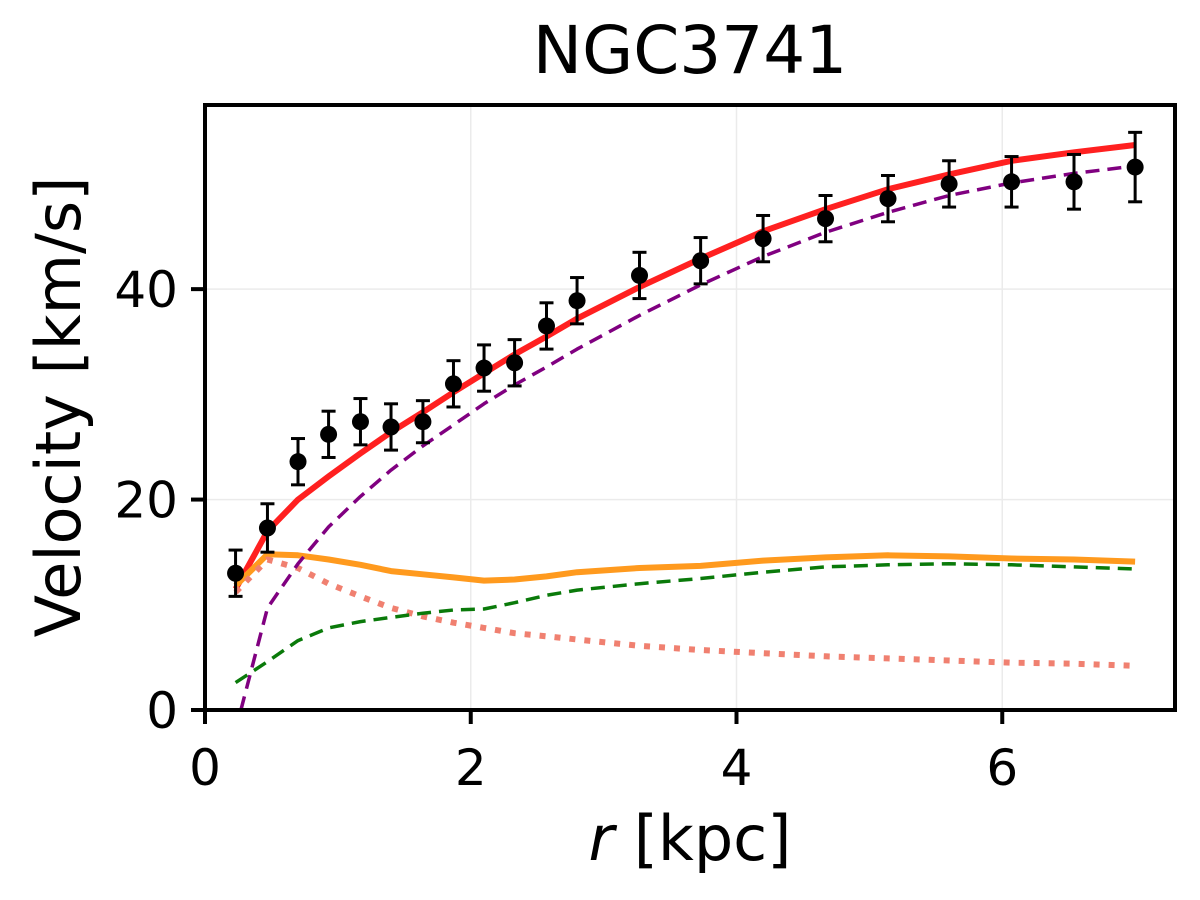 The image size is (1200, 900). Describe the element at coordinates (471, 768) in the screenshot. I see `x-tick-label: 2` at that location.